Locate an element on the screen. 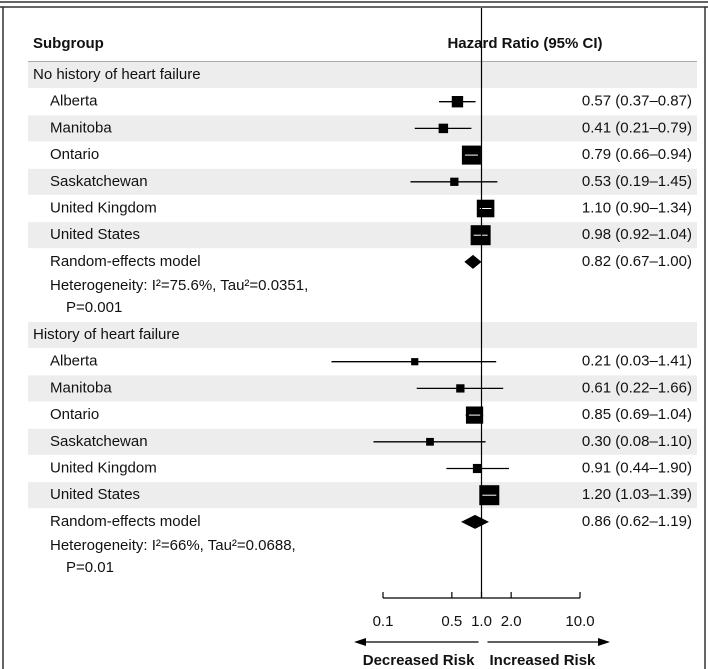  x-tick-label: 1.0 is located at coordinates (481, 621).